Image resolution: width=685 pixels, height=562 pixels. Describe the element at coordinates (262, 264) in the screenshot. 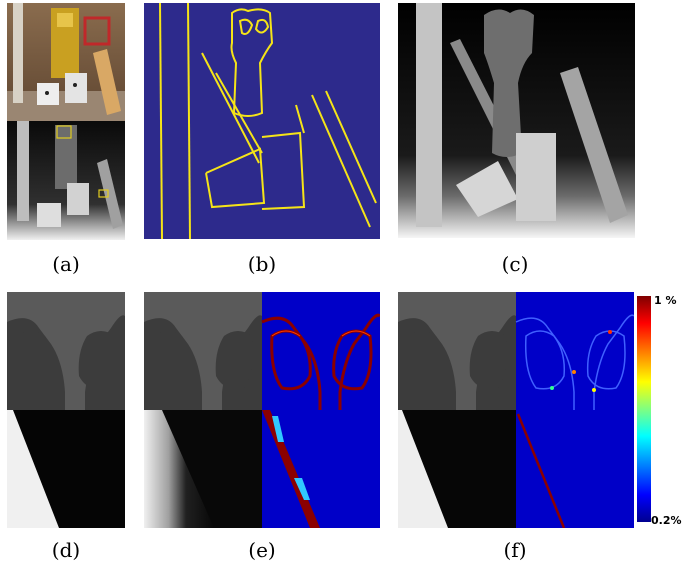

I see `caption-b: (b)` at that location.